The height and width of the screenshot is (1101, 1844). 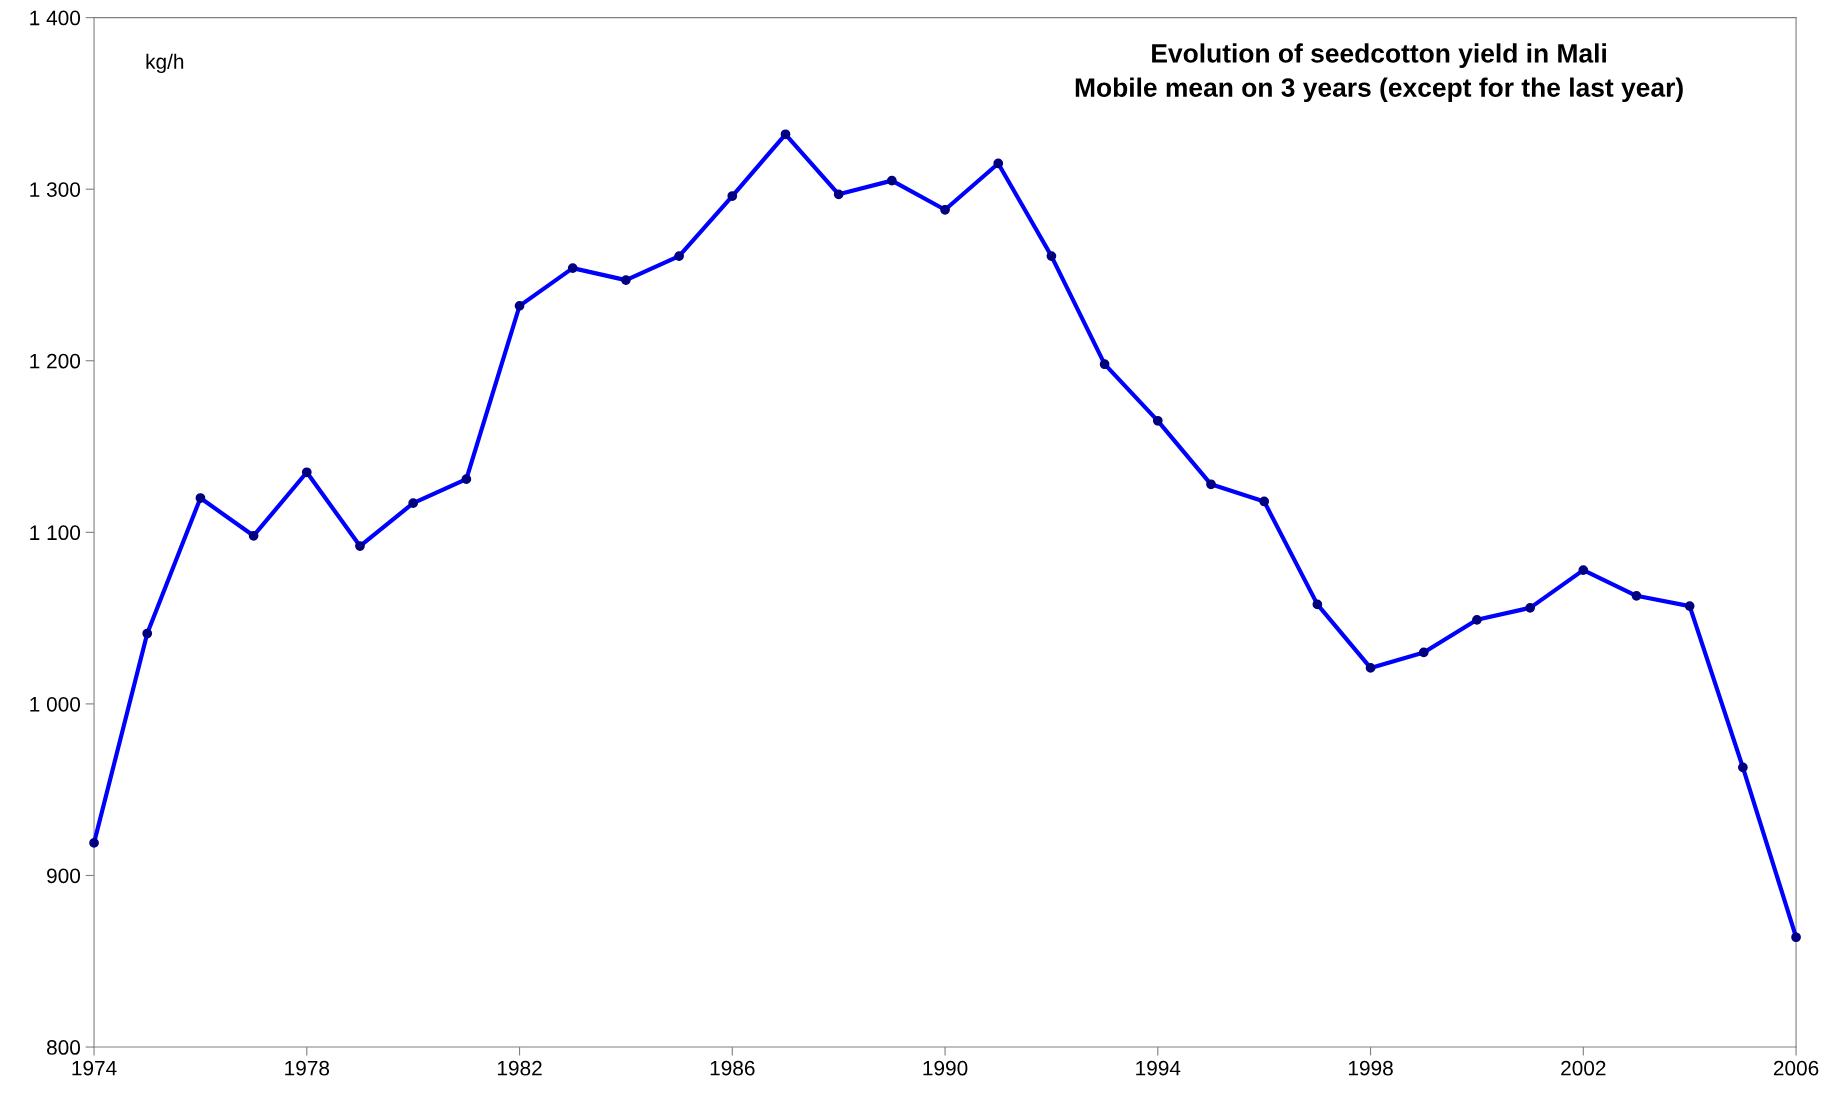 I want to click on text: Evolution of seedcotton yield in Mali Mobile mean on 3 years (except for the last year), so click(x=1379, y=73).